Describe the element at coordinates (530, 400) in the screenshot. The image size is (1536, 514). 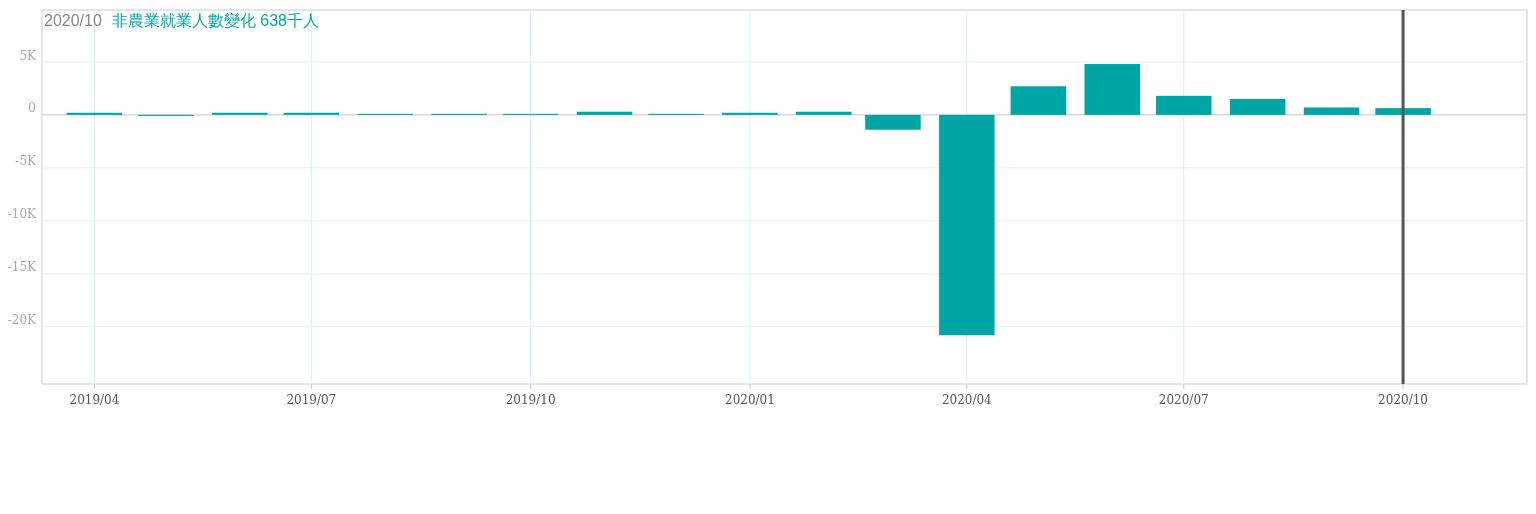
I see `x-tick-label: 2019/10` at that location.